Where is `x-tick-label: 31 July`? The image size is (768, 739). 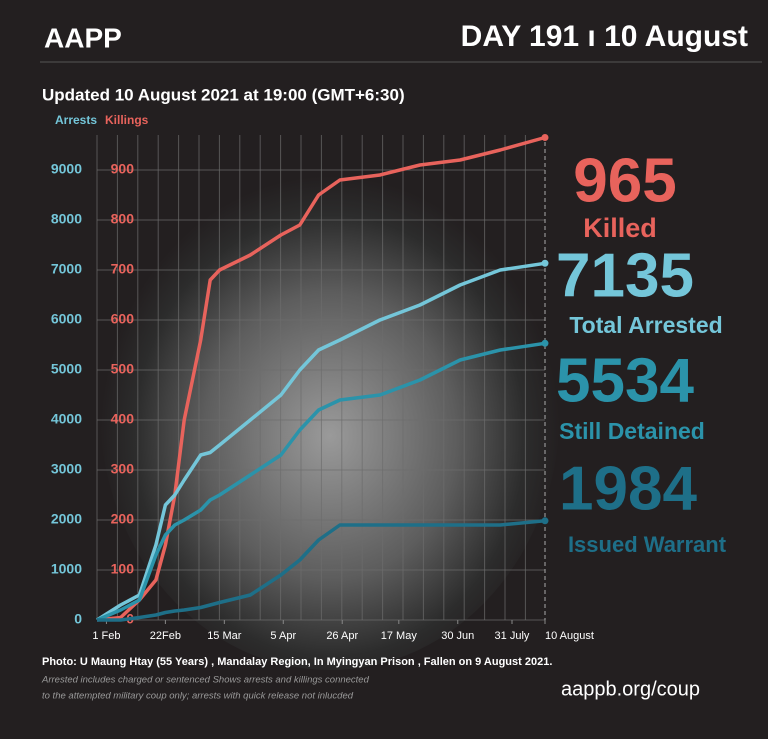 x-tick-label: 31 July is located at coordinates (512, 636).